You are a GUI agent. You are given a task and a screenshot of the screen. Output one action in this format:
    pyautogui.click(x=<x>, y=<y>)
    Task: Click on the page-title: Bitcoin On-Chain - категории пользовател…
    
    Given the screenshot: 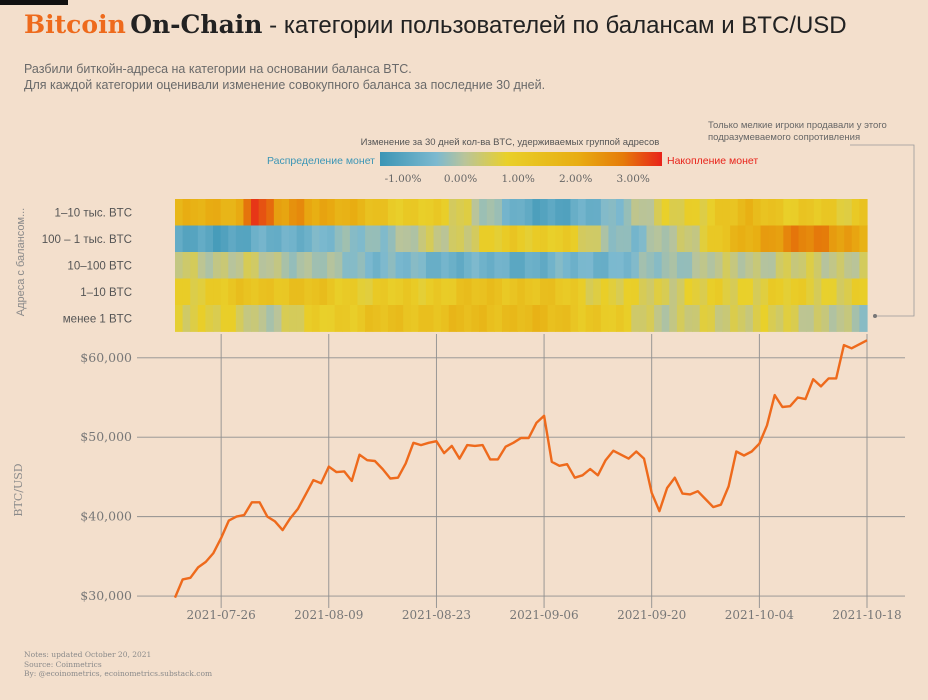 What is the action you would take?
    pyautogui.click(x=435, y=25)
    